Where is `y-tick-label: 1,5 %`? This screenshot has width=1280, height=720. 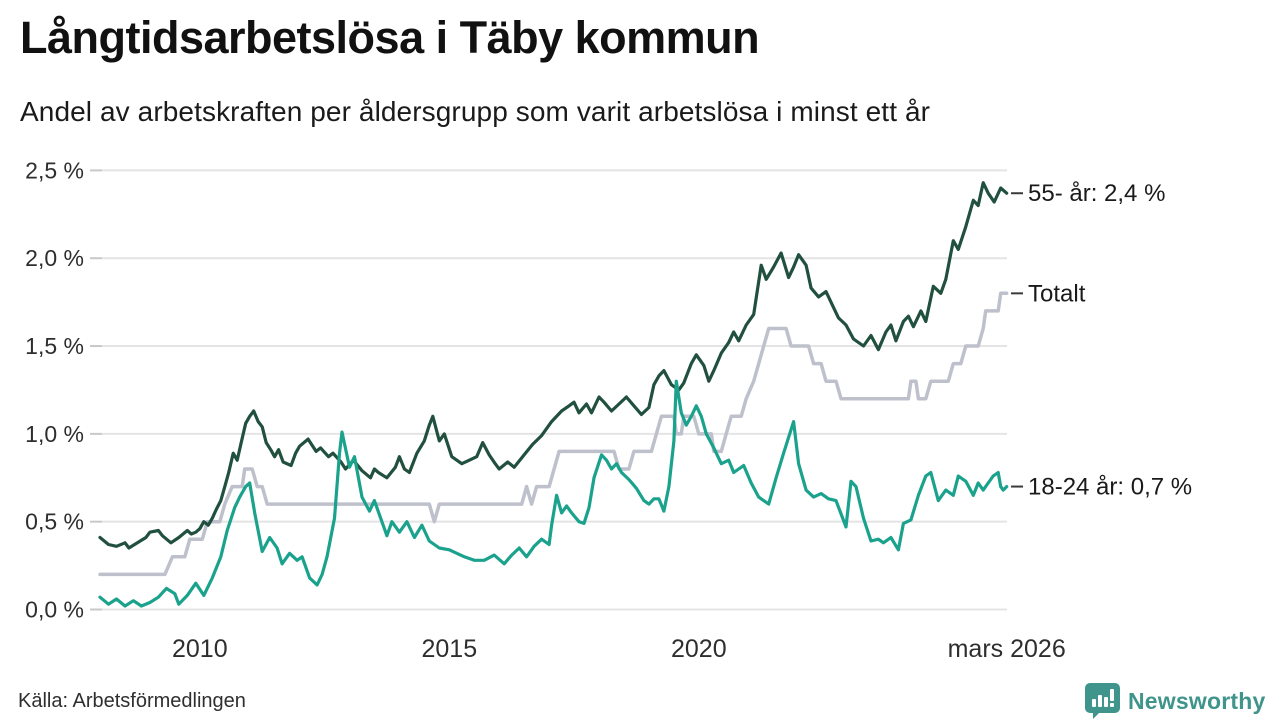 y-tick-label: 1,5 % is located at coordinates (54, 346).